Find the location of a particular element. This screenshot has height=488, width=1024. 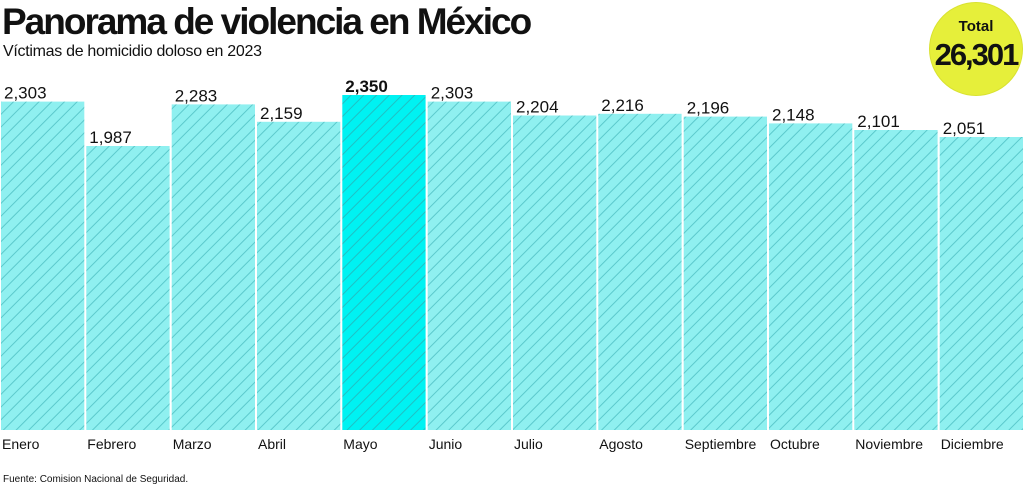

category-label: Octubre is located at coordinates (795, 444).